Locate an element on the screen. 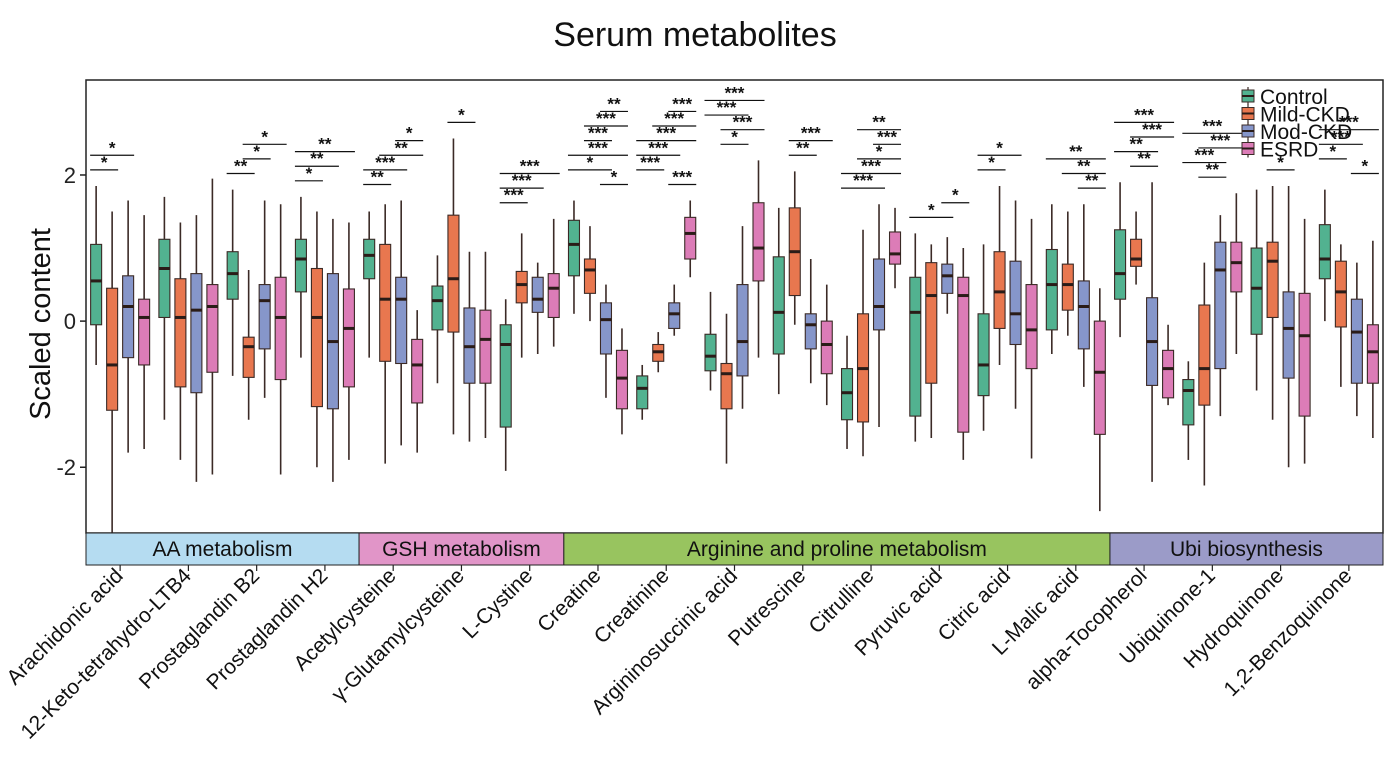  chart-title: Serum metabolites is located at coordinates (694, 35).